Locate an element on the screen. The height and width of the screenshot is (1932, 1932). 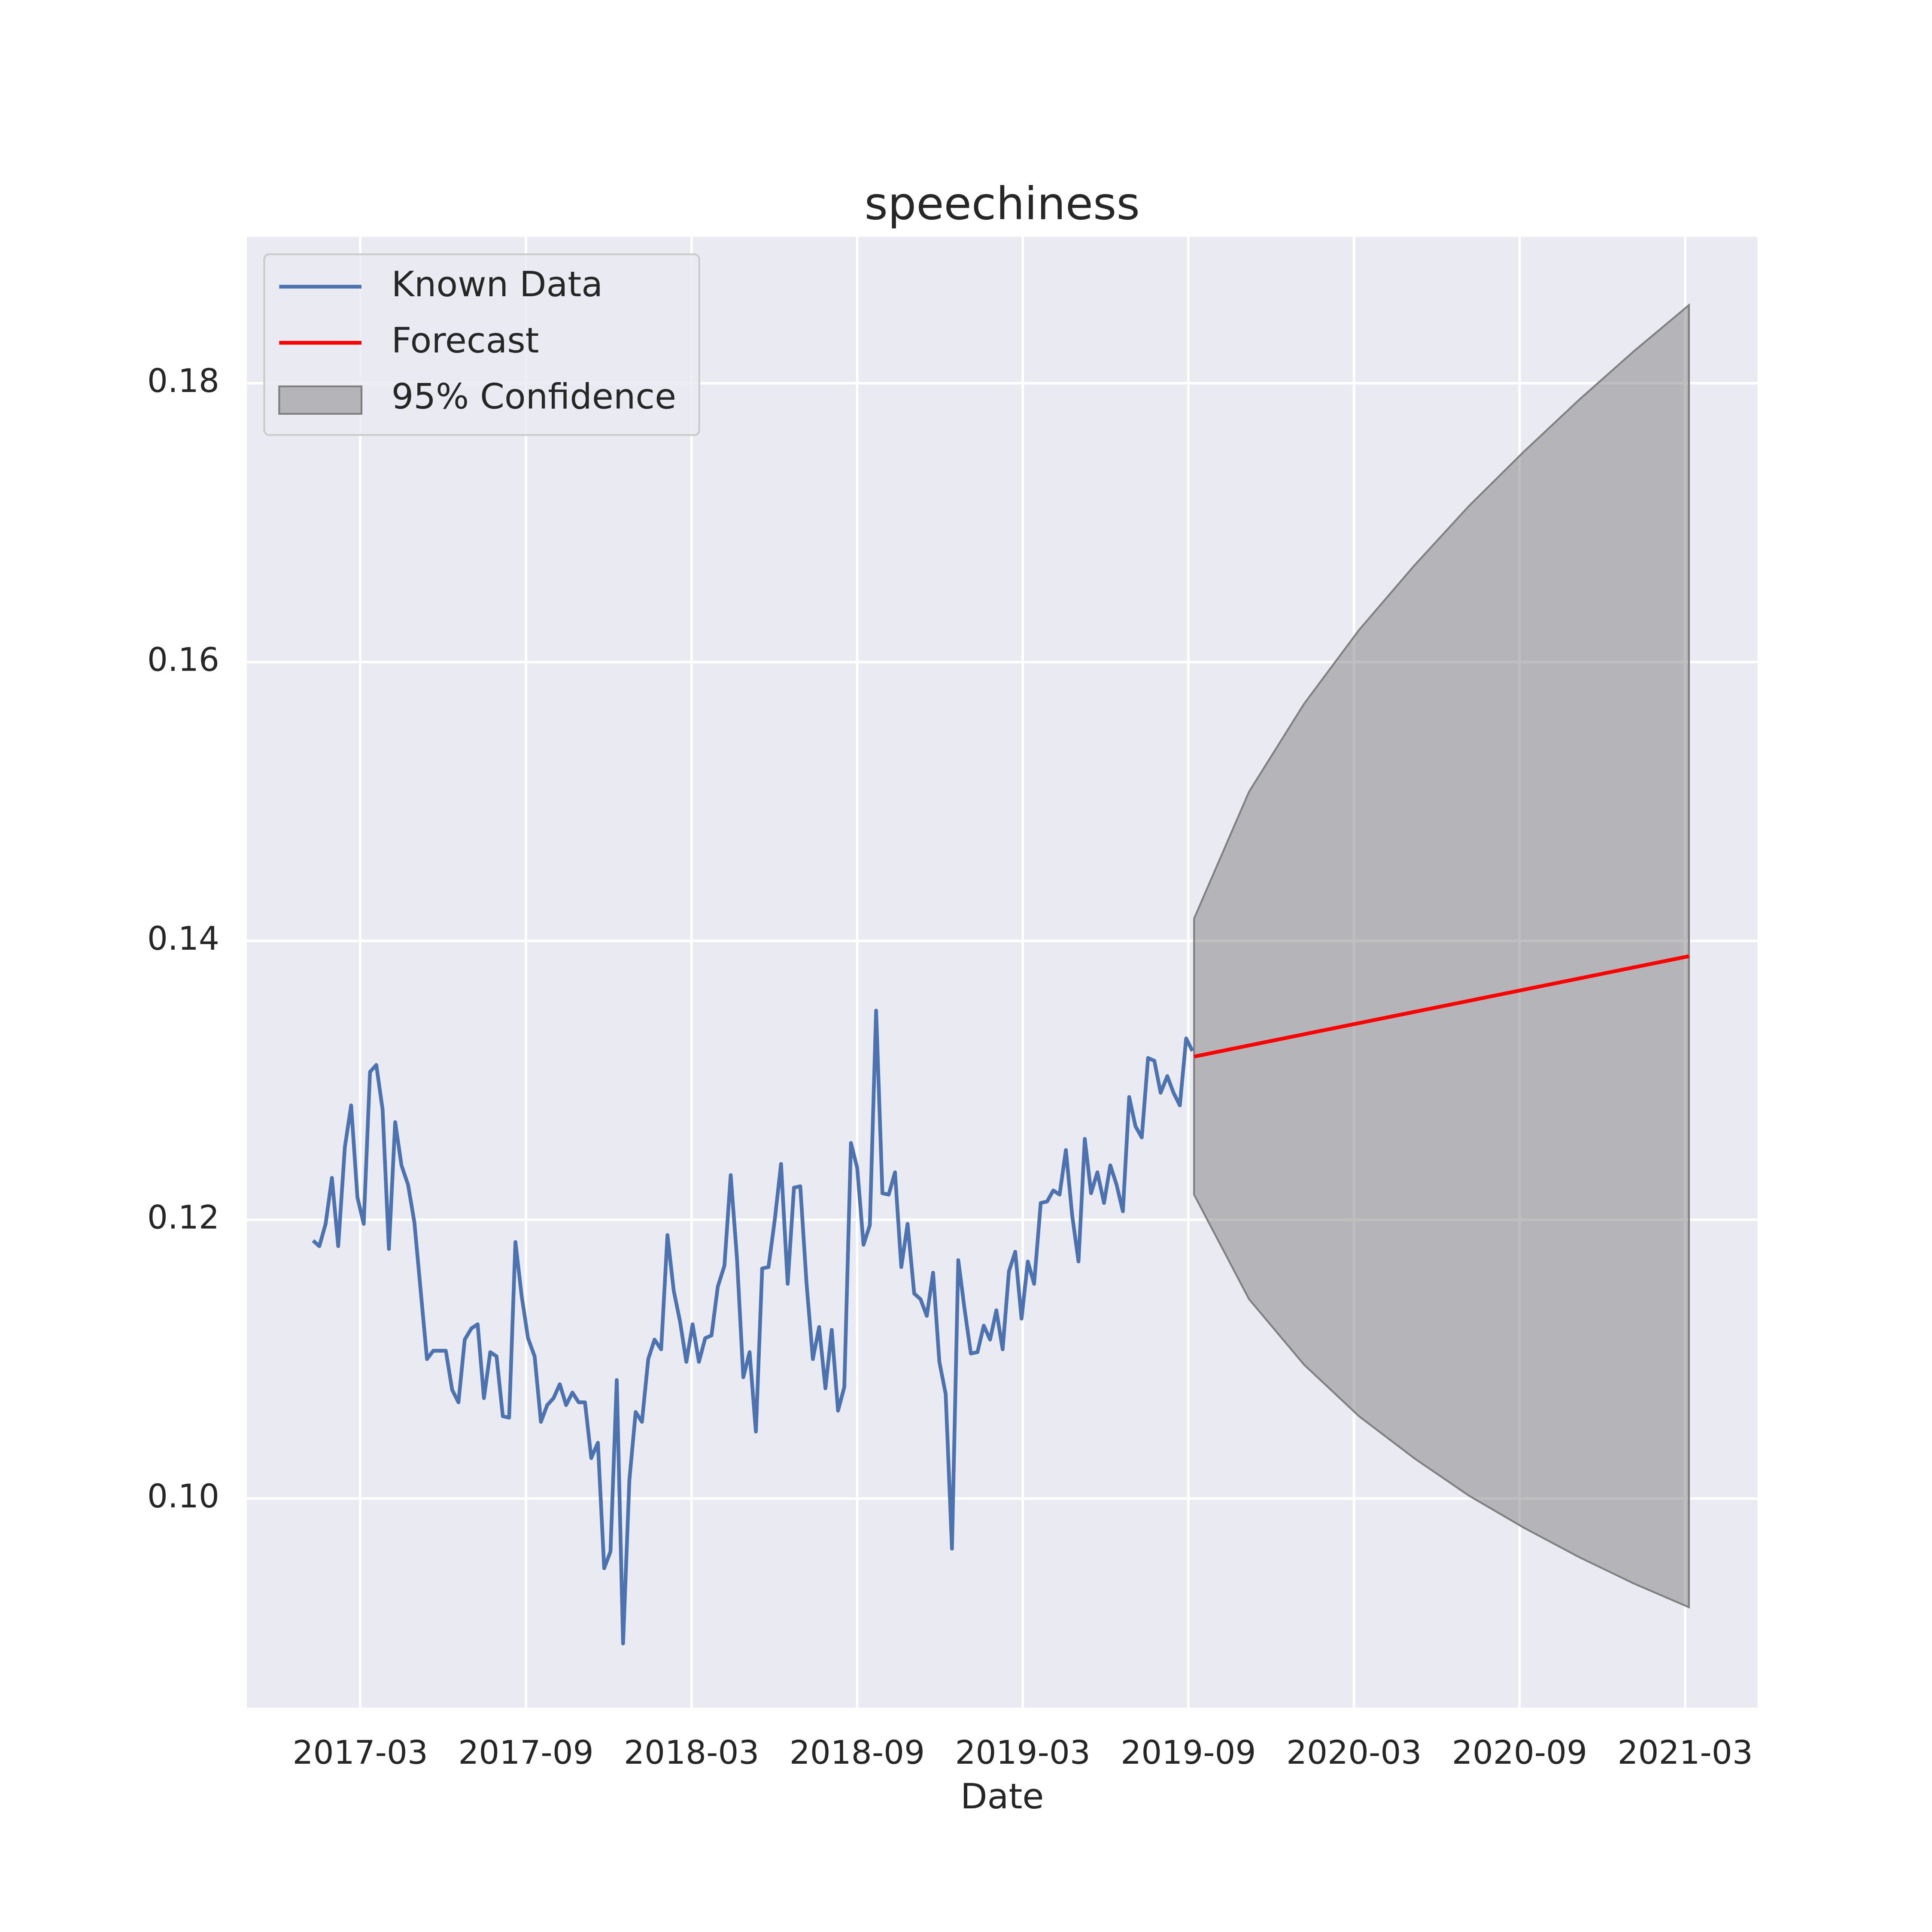
chart-title: speechiness is located at coordinates (1002, 204).